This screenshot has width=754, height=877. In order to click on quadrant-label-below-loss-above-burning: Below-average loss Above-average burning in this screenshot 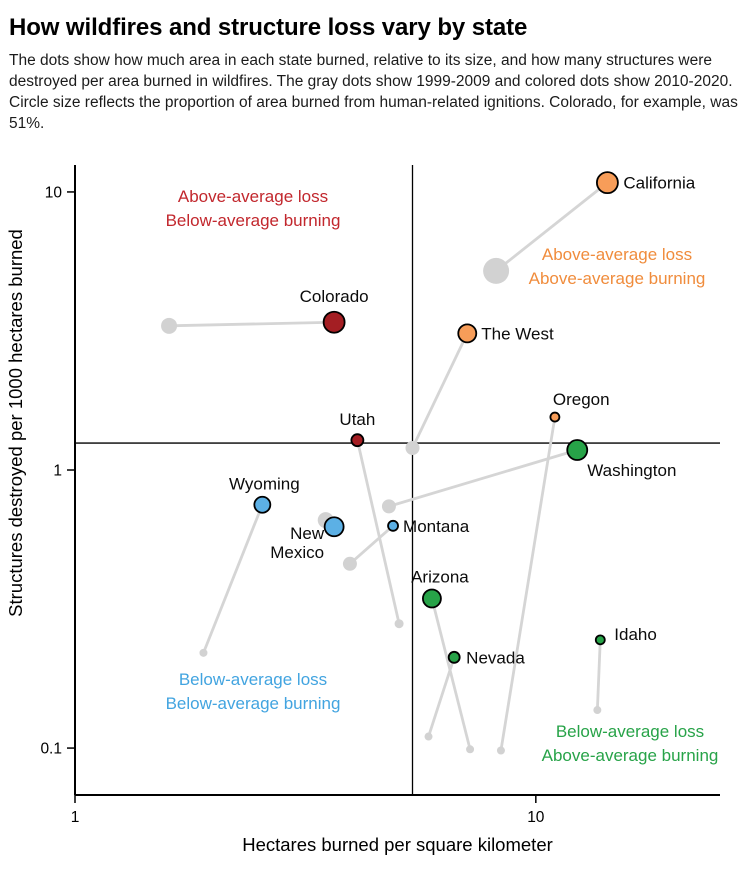, I will do `click(630, 743)`.